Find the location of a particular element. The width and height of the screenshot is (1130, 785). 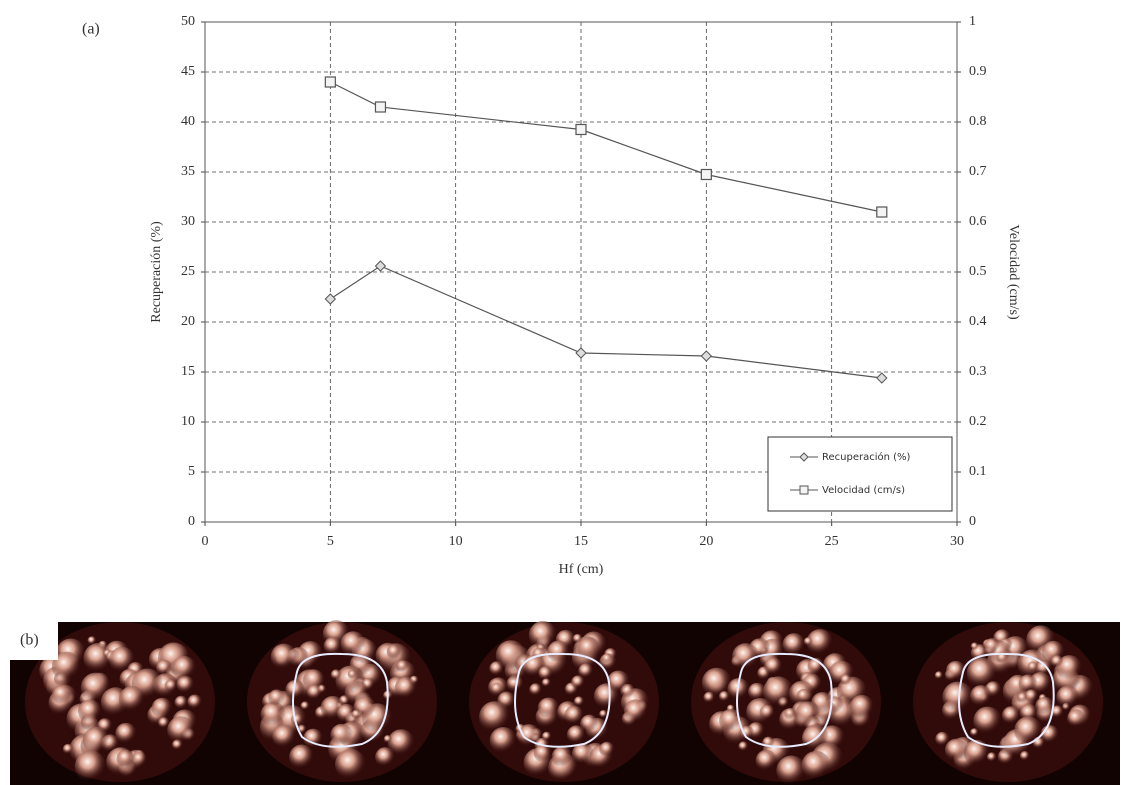

legend-label: Recuperación (%) is located at coordinates (866, 457).